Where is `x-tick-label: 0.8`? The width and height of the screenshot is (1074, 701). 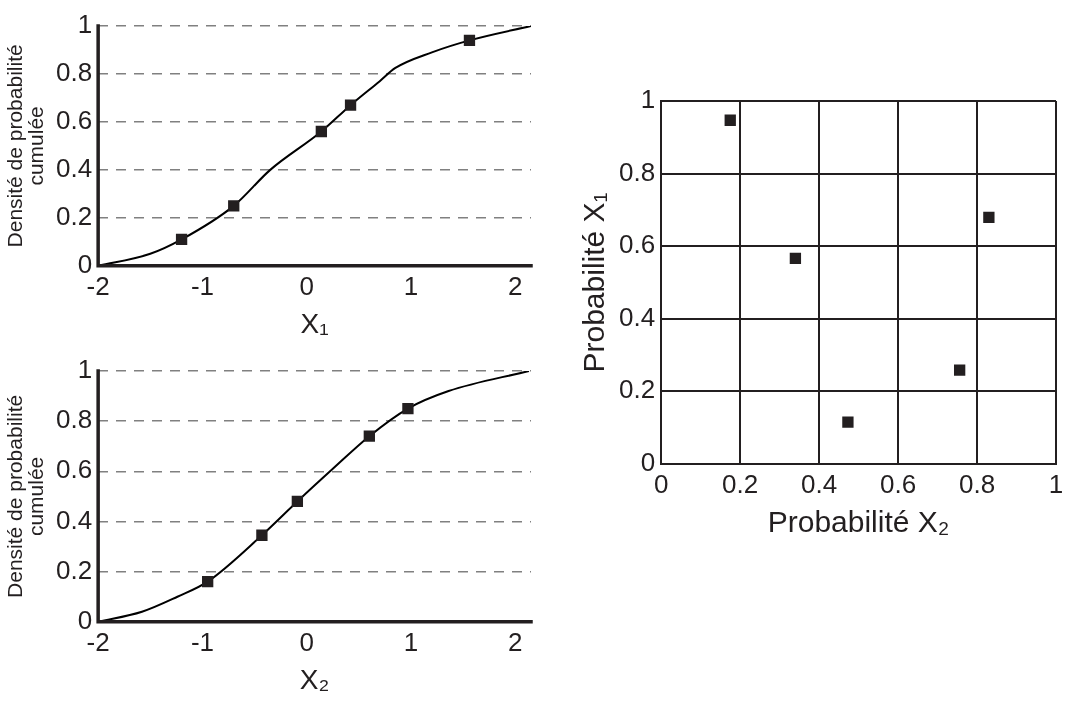
x-tick-label: 0.8 is located at coordinates (977, 483).